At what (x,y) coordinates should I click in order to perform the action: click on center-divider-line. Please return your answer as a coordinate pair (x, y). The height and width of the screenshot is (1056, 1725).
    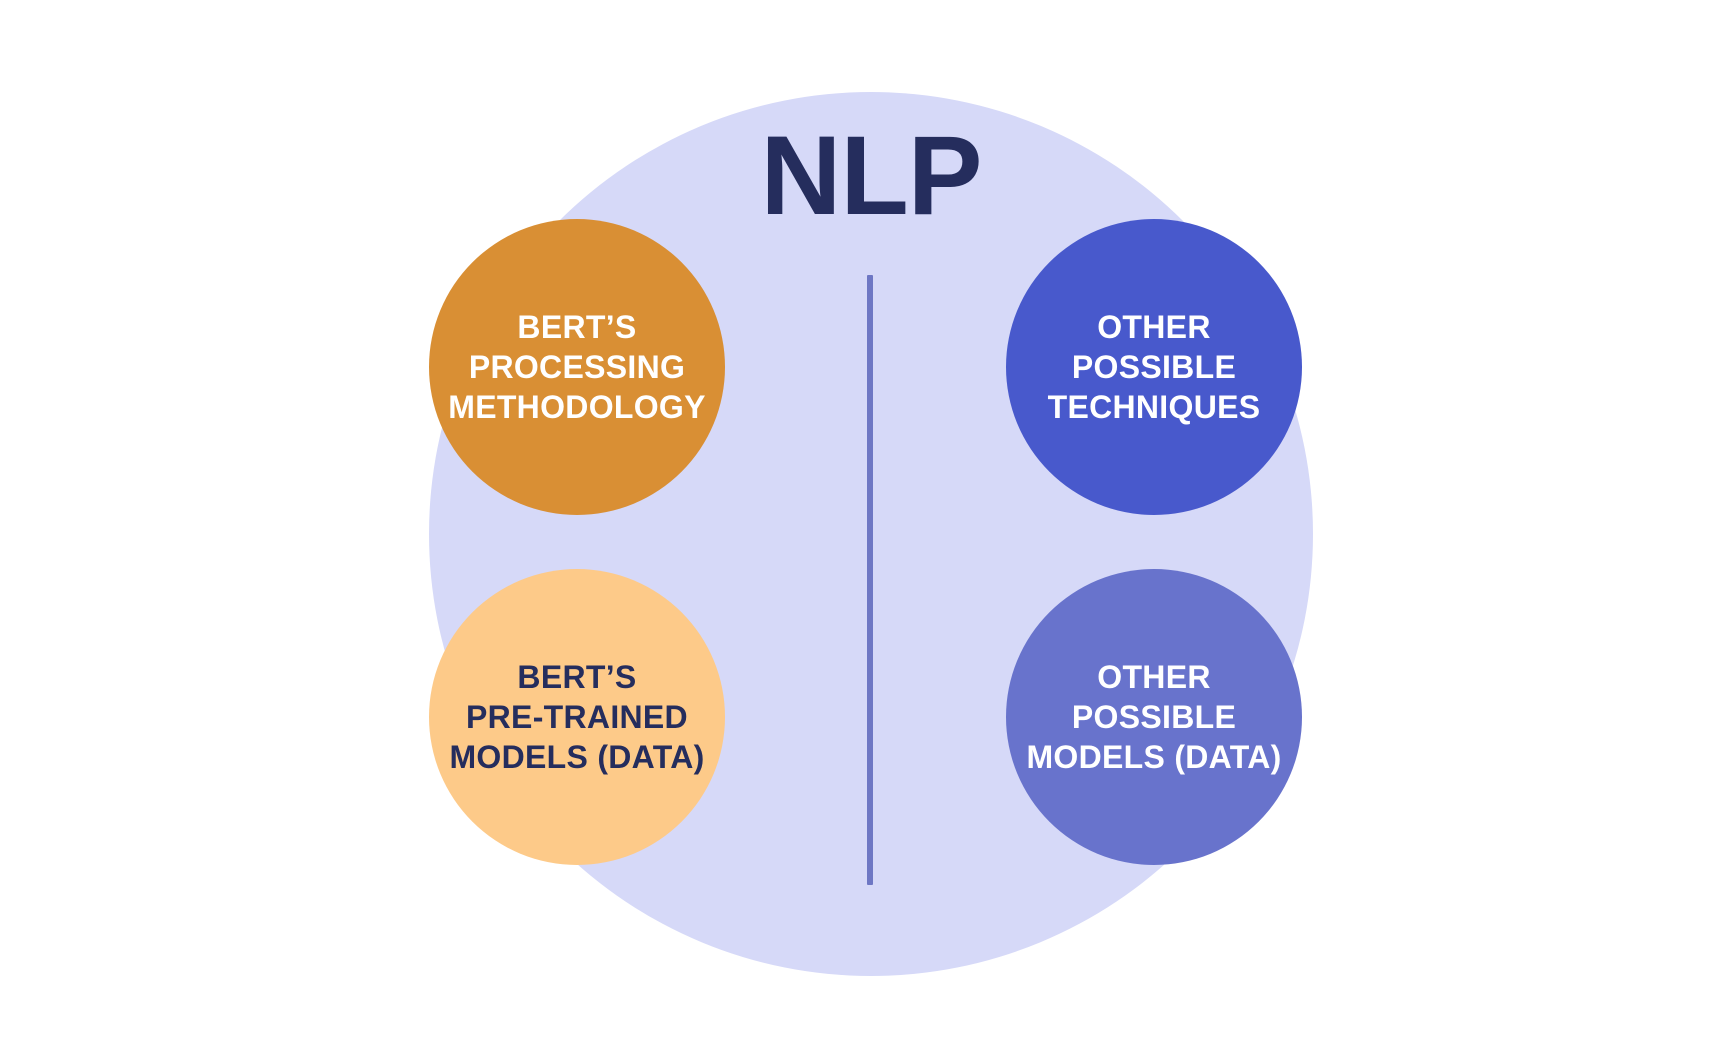
    Looking at the image, I should click on (870, 580).